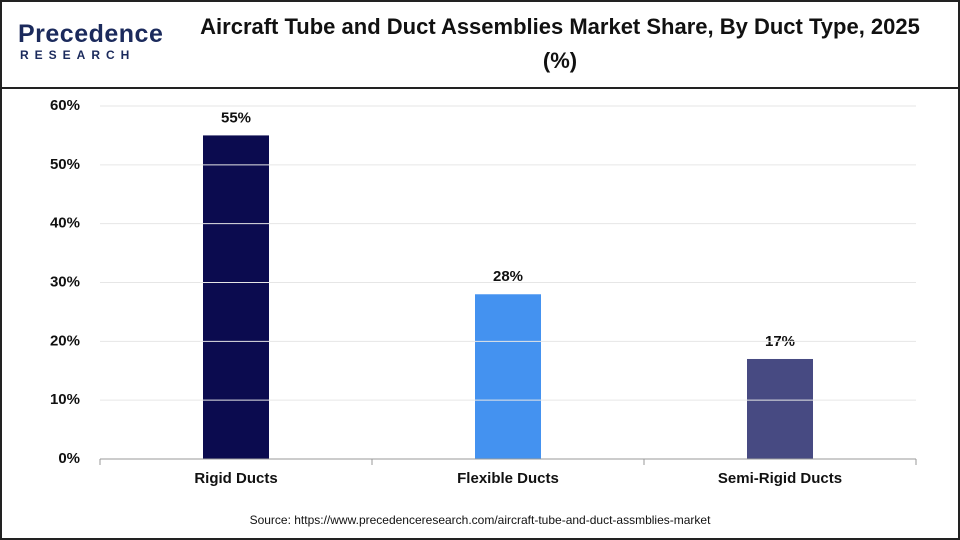 The image size is (960, 540). I want to click on x-tick-label: Flexible Ducts, so click(508, 478).